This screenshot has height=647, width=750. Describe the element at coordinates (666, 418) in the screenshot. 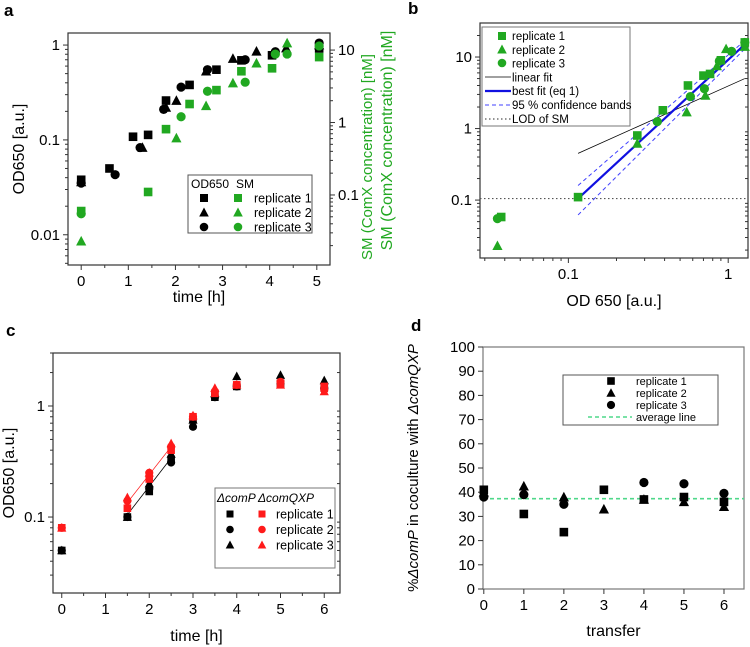

I see `legend-label: average line` at that location.